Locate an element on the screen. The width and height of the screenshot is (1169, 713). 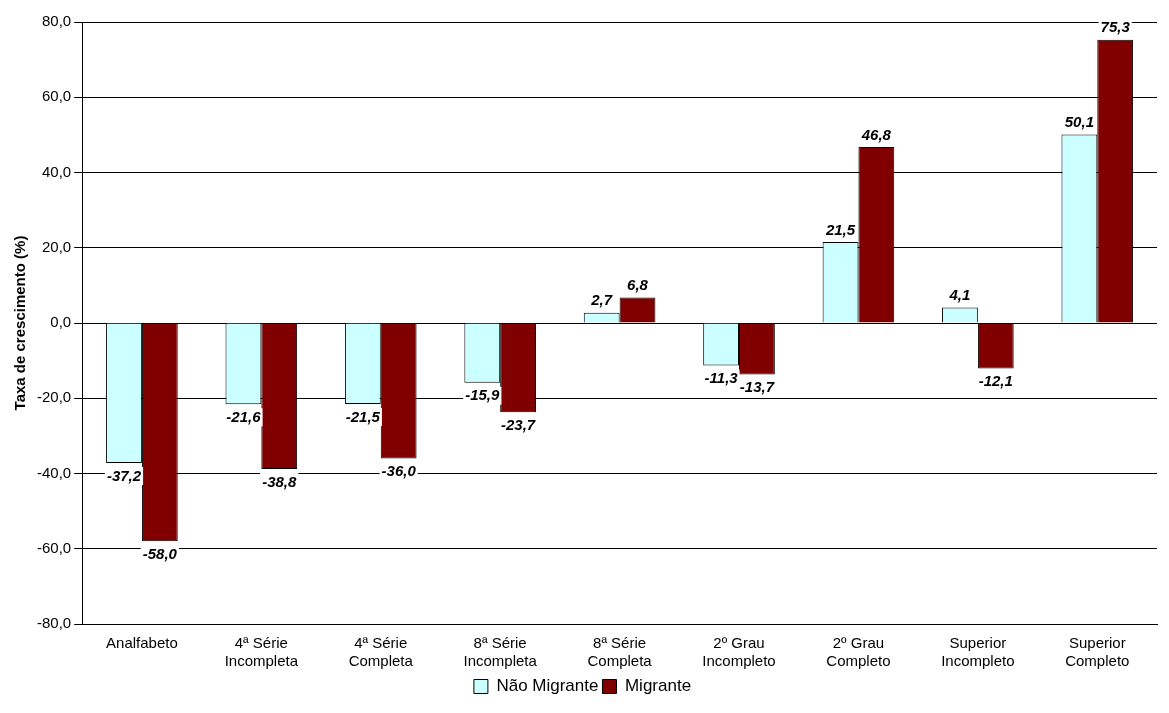
data-label: -37,2 is located at coordinates (124, 475).